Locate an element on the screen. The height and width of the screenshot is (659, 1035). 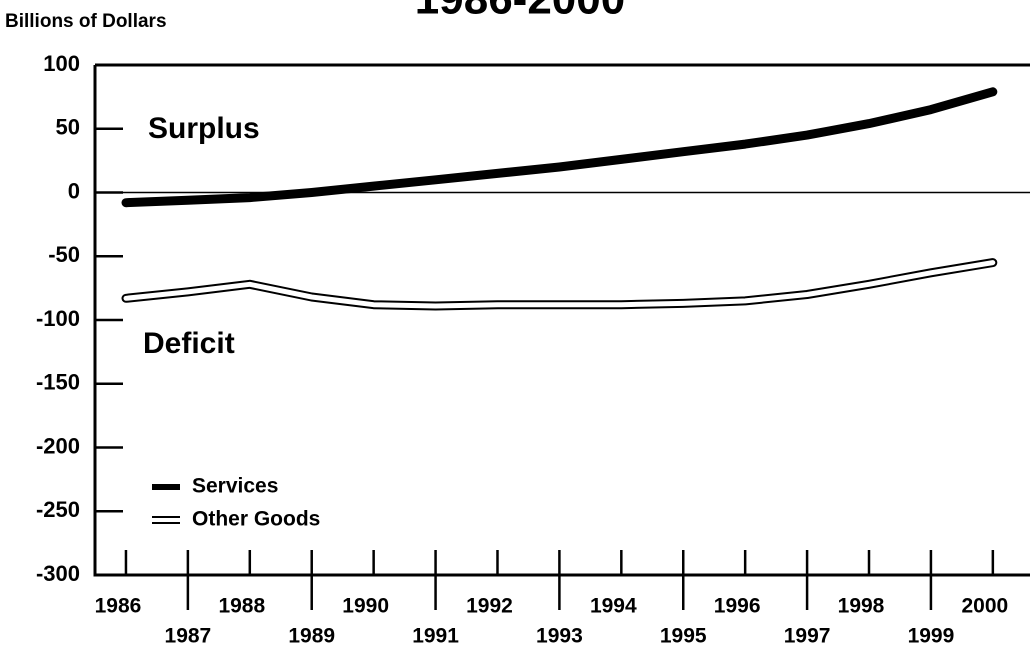
y-tick-label: -150 is located at coordinates (58, 382).